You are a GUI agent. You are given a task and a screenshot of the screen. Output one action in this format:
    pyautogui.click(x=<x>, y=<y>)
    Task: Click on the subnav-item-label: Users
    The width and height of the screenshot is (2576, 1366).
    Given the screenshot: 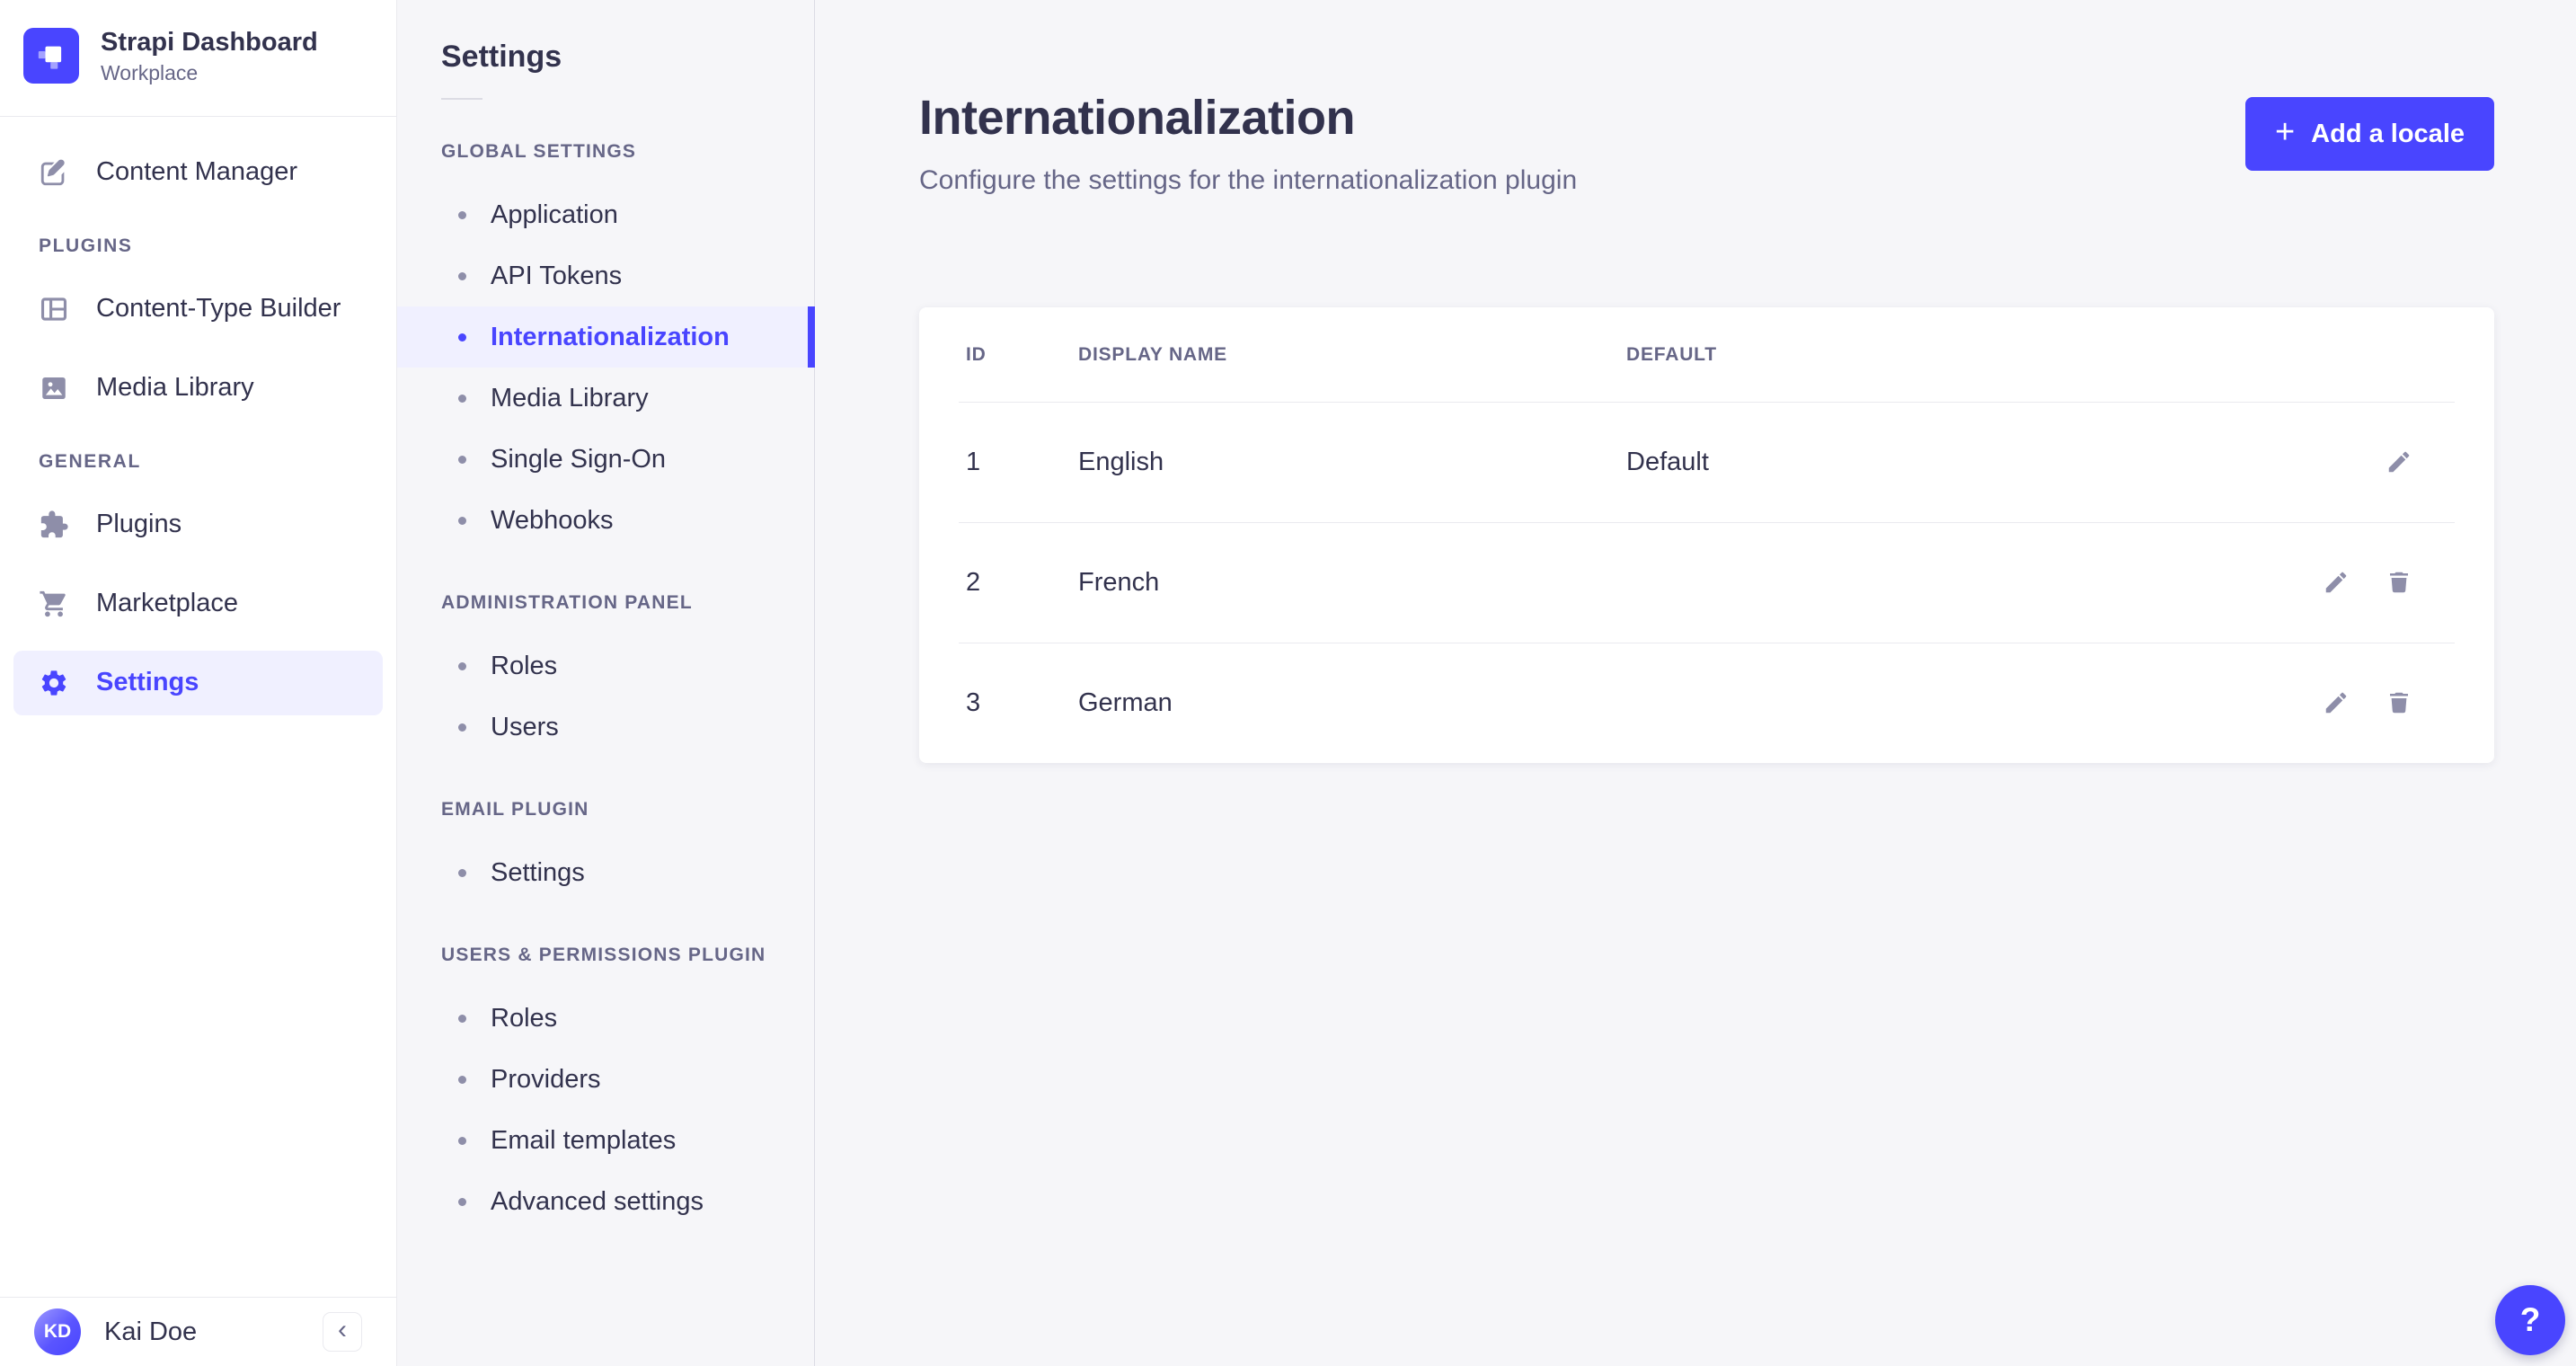 What is the action you would take?
    pyautogui.click(x=525, y=726)
    